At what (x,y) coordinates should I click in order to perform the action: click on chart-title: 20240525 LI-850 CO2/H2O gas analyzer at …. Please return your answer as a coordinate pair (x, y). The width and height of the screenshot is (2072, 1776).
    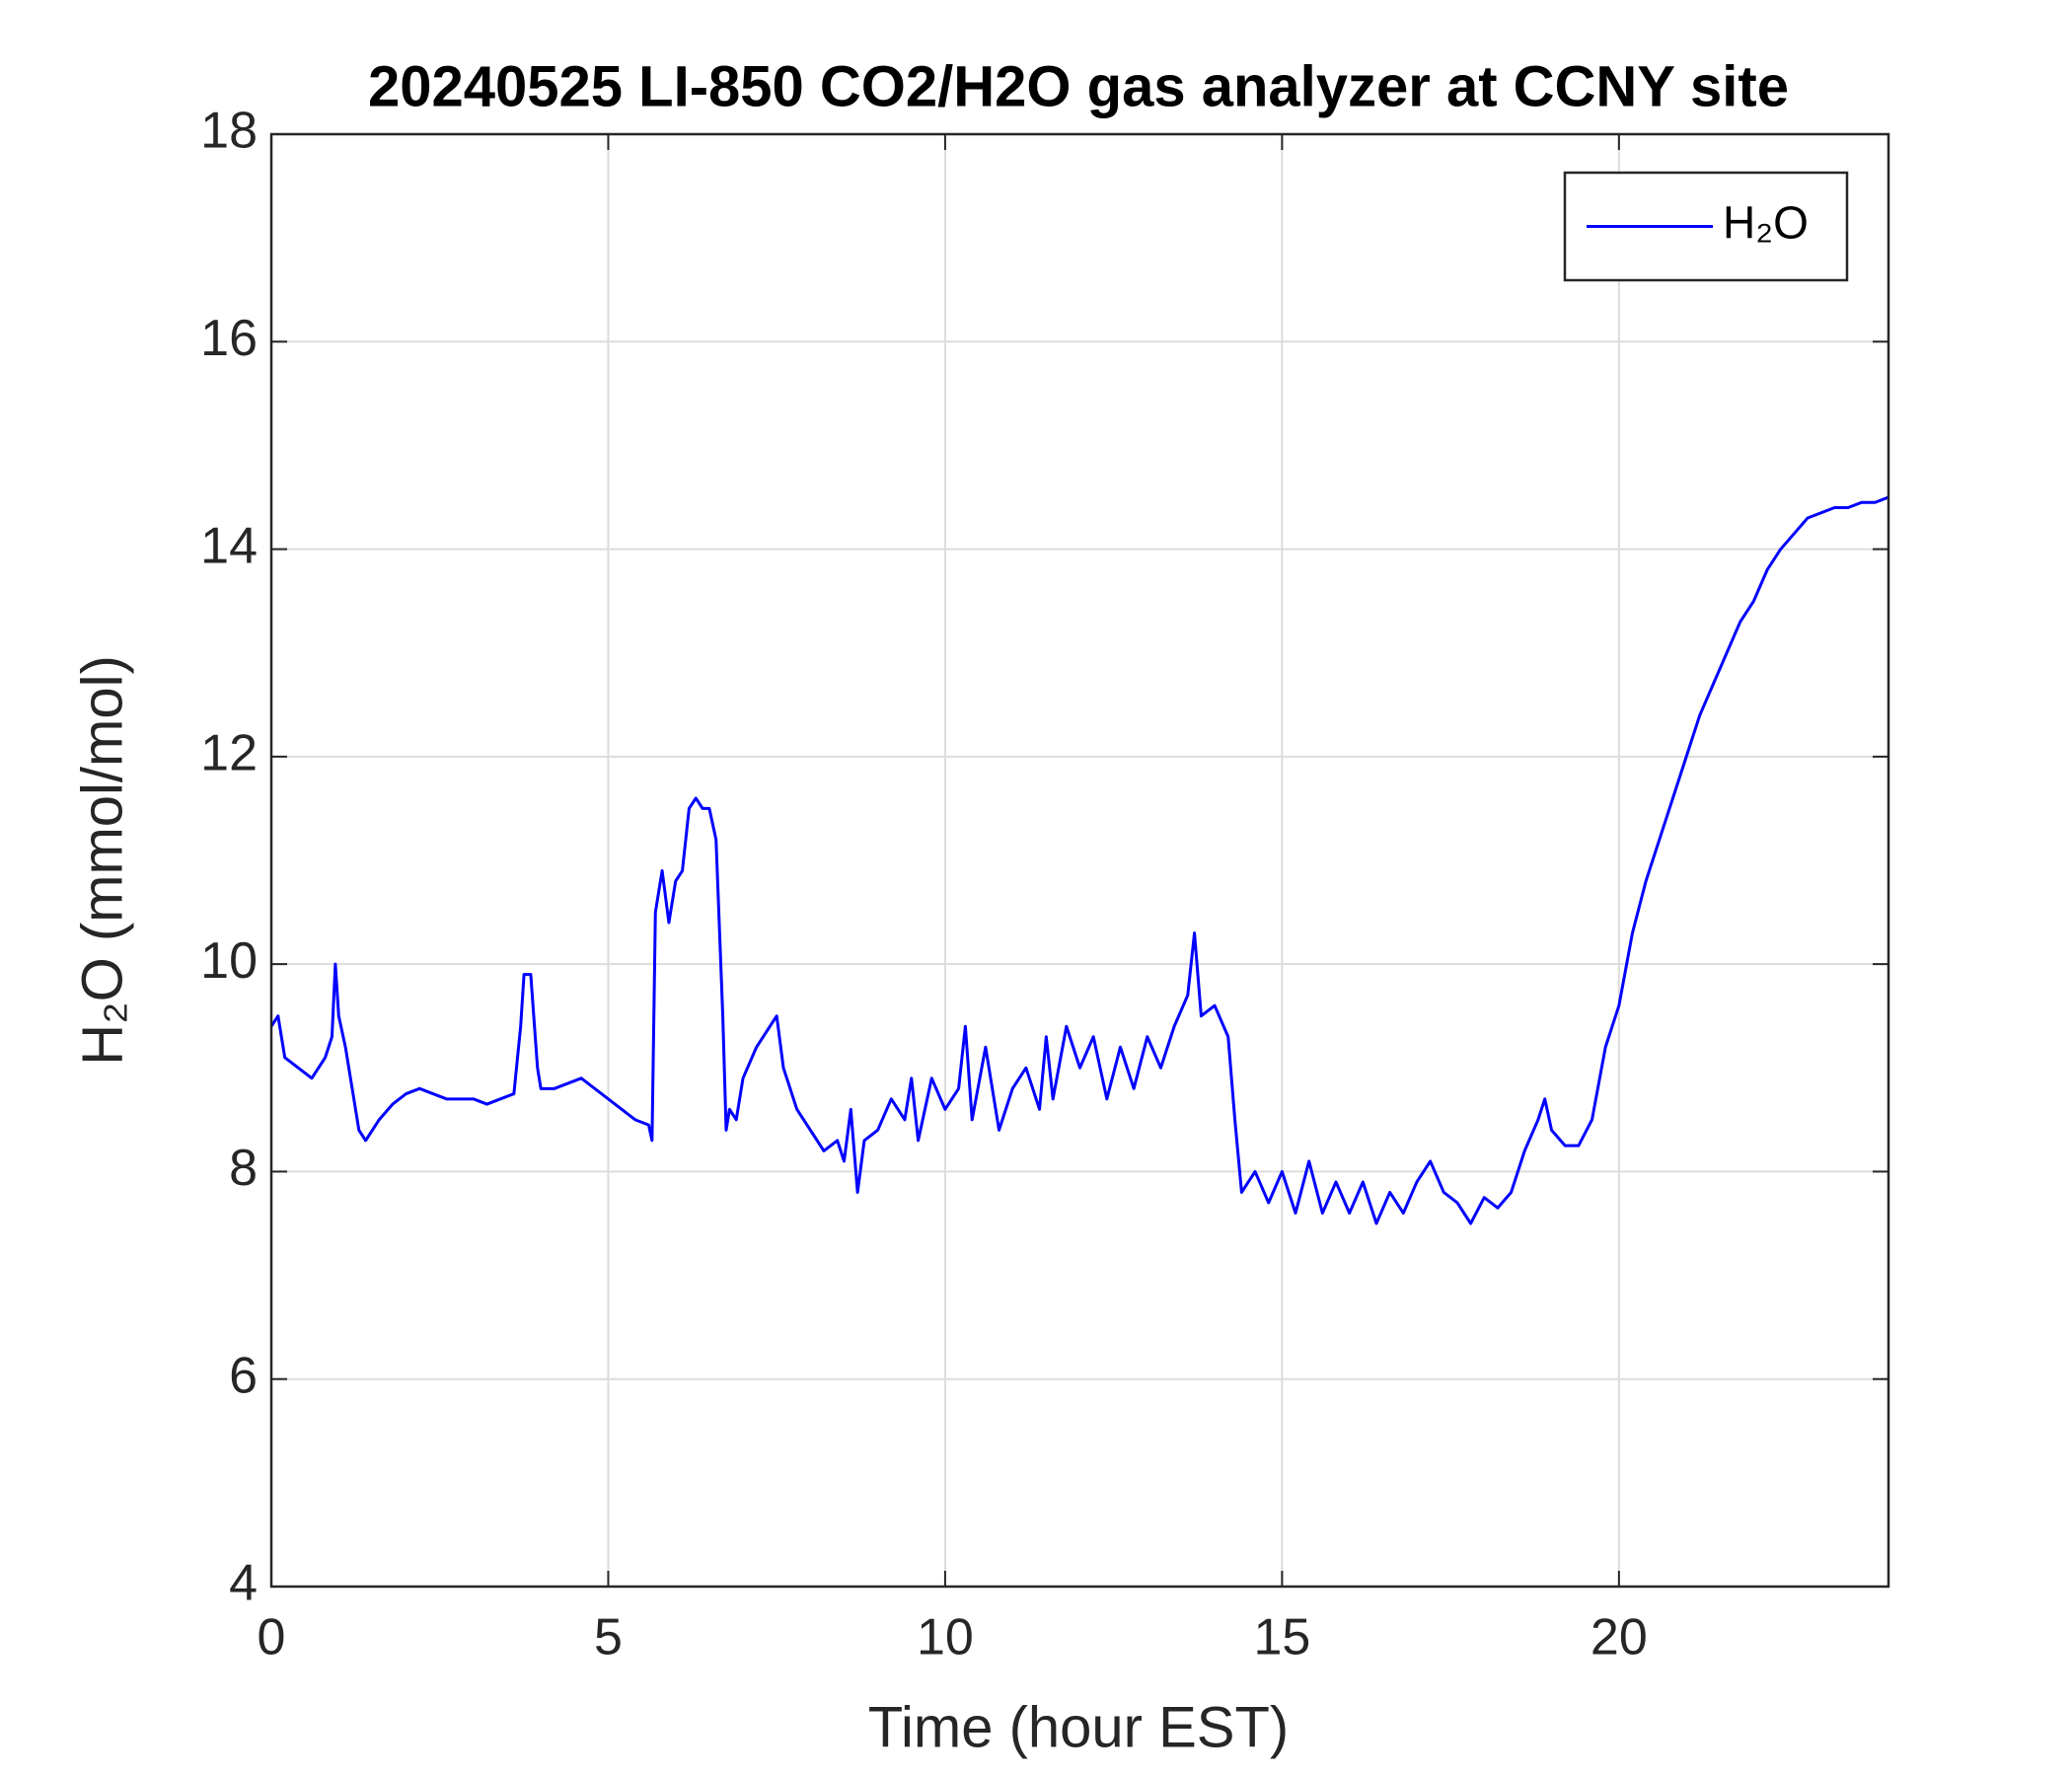
    Looking at the image, I should click on (1078, 86).